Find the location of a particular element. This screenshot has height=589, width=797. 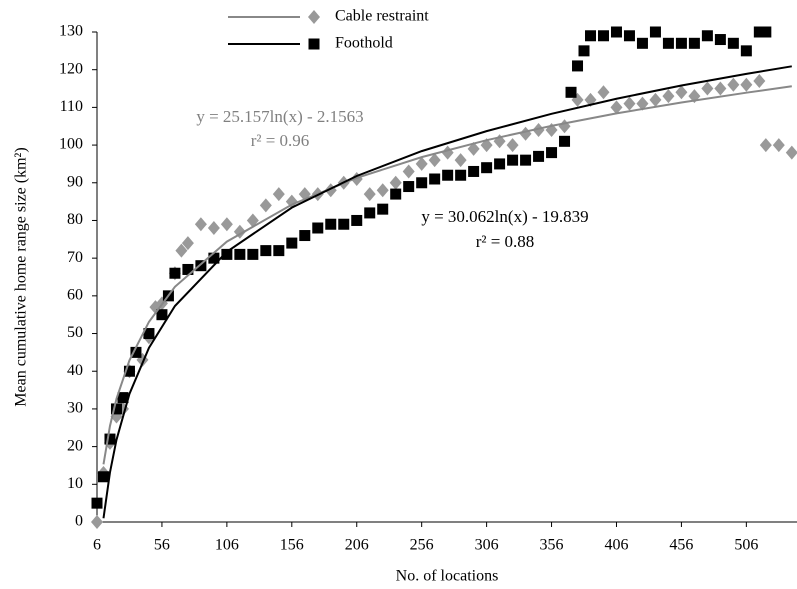

x-tick-label: 106 is located at coordinates (227, 545).